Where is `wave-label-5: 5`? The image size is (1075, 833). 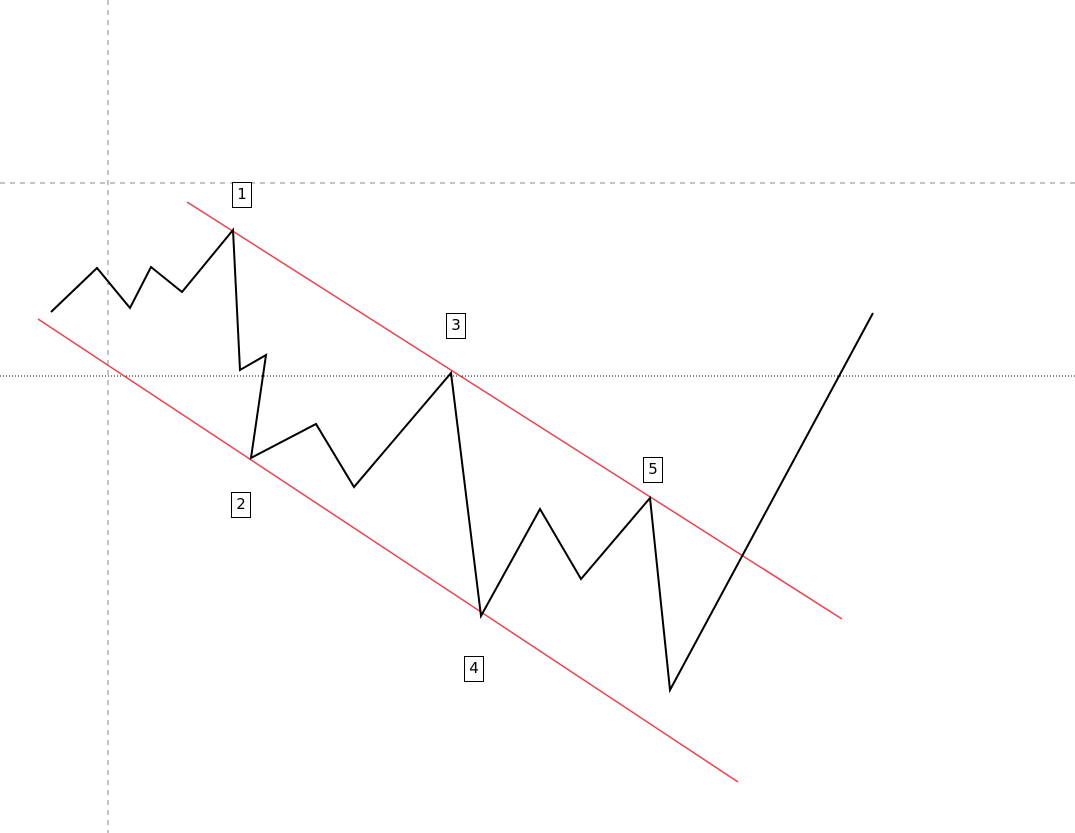 wave-label-5: 5 is located at coordinates (653, 470).